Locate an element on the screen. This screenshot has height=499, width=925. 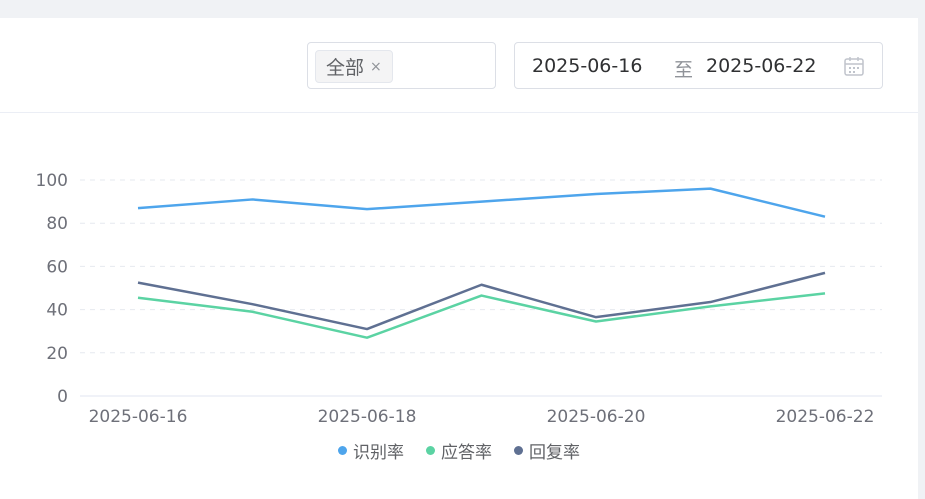
y-tick-label: 0 is located at coordinates (62, 397).